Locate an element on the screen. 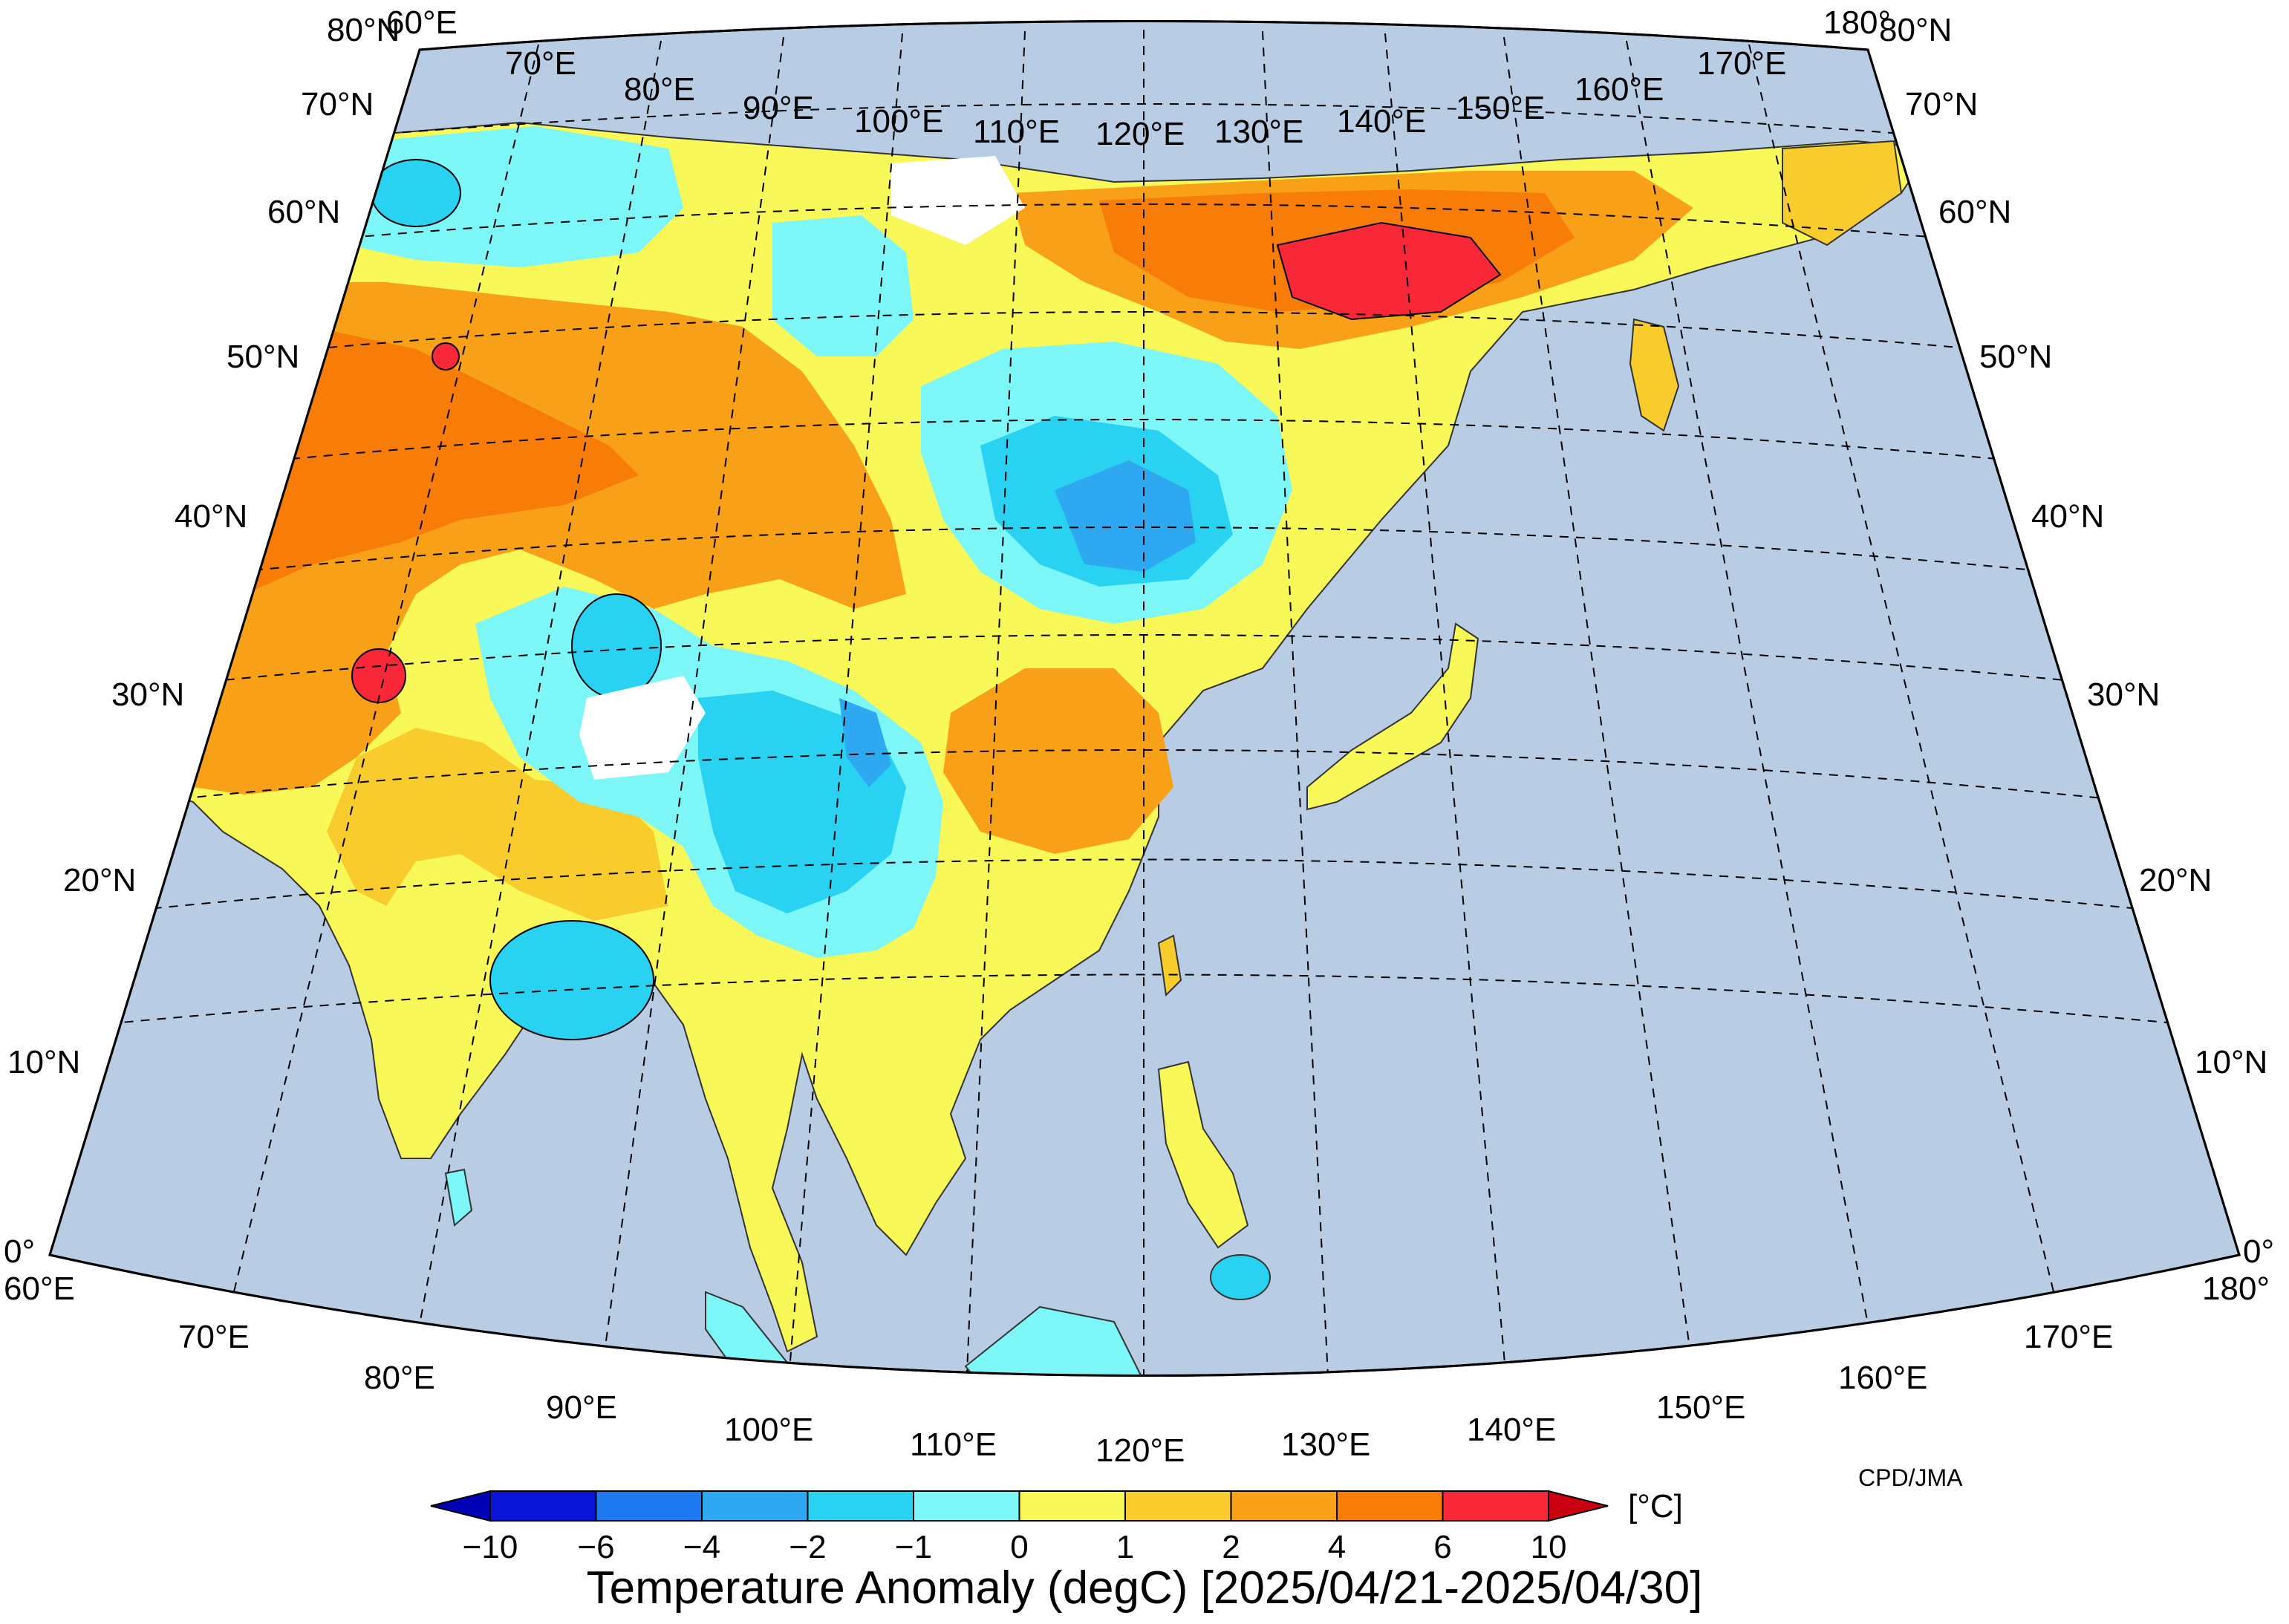 The height and width of the screenshot is (1624, 2289). anomaly-gold-band is located at coordinates (497, 825).